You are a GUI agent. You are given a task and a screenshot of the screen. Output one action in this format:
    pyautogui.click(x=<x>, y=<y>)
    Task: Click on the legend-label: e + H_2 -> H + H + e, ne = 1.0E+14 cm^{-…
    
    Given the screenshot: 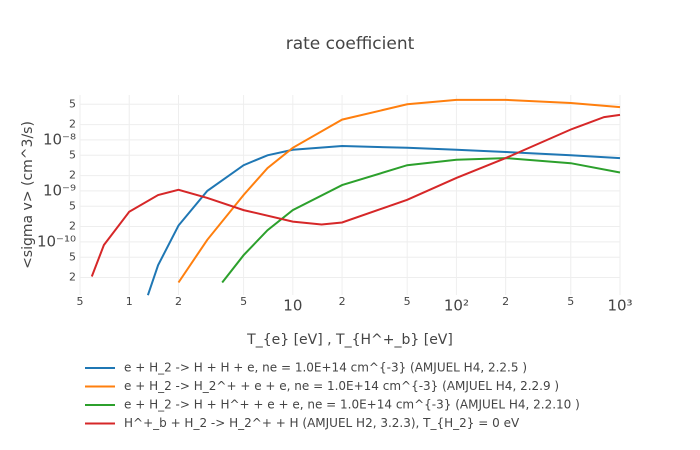 What is the action you would take?
    pyautogui.click(x=325, y=368)
    